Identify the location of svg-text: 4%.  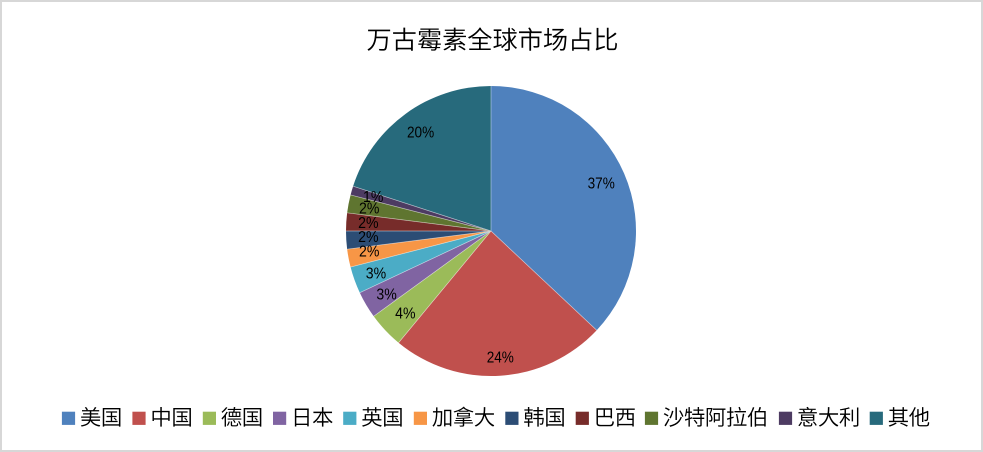
(405, 313).